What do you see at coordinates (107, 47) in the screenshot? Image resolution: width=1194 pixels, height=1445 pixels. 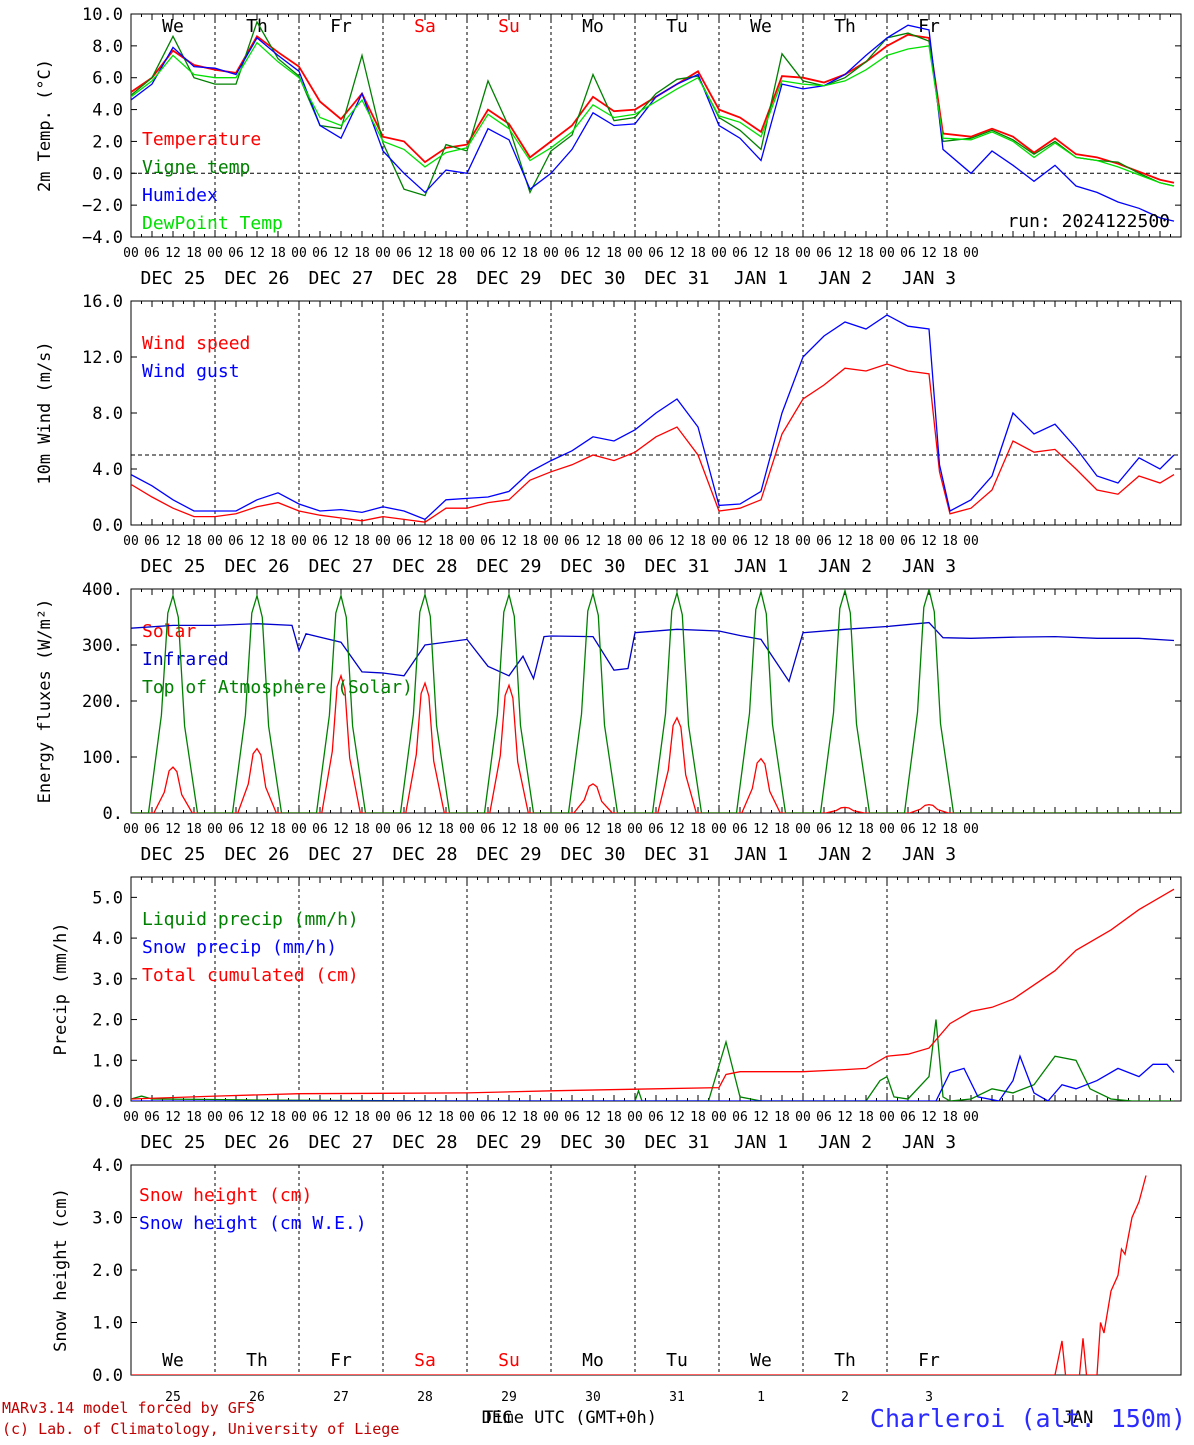 I see `y-tick-label: 8.0` at bounding box center [107, 47].